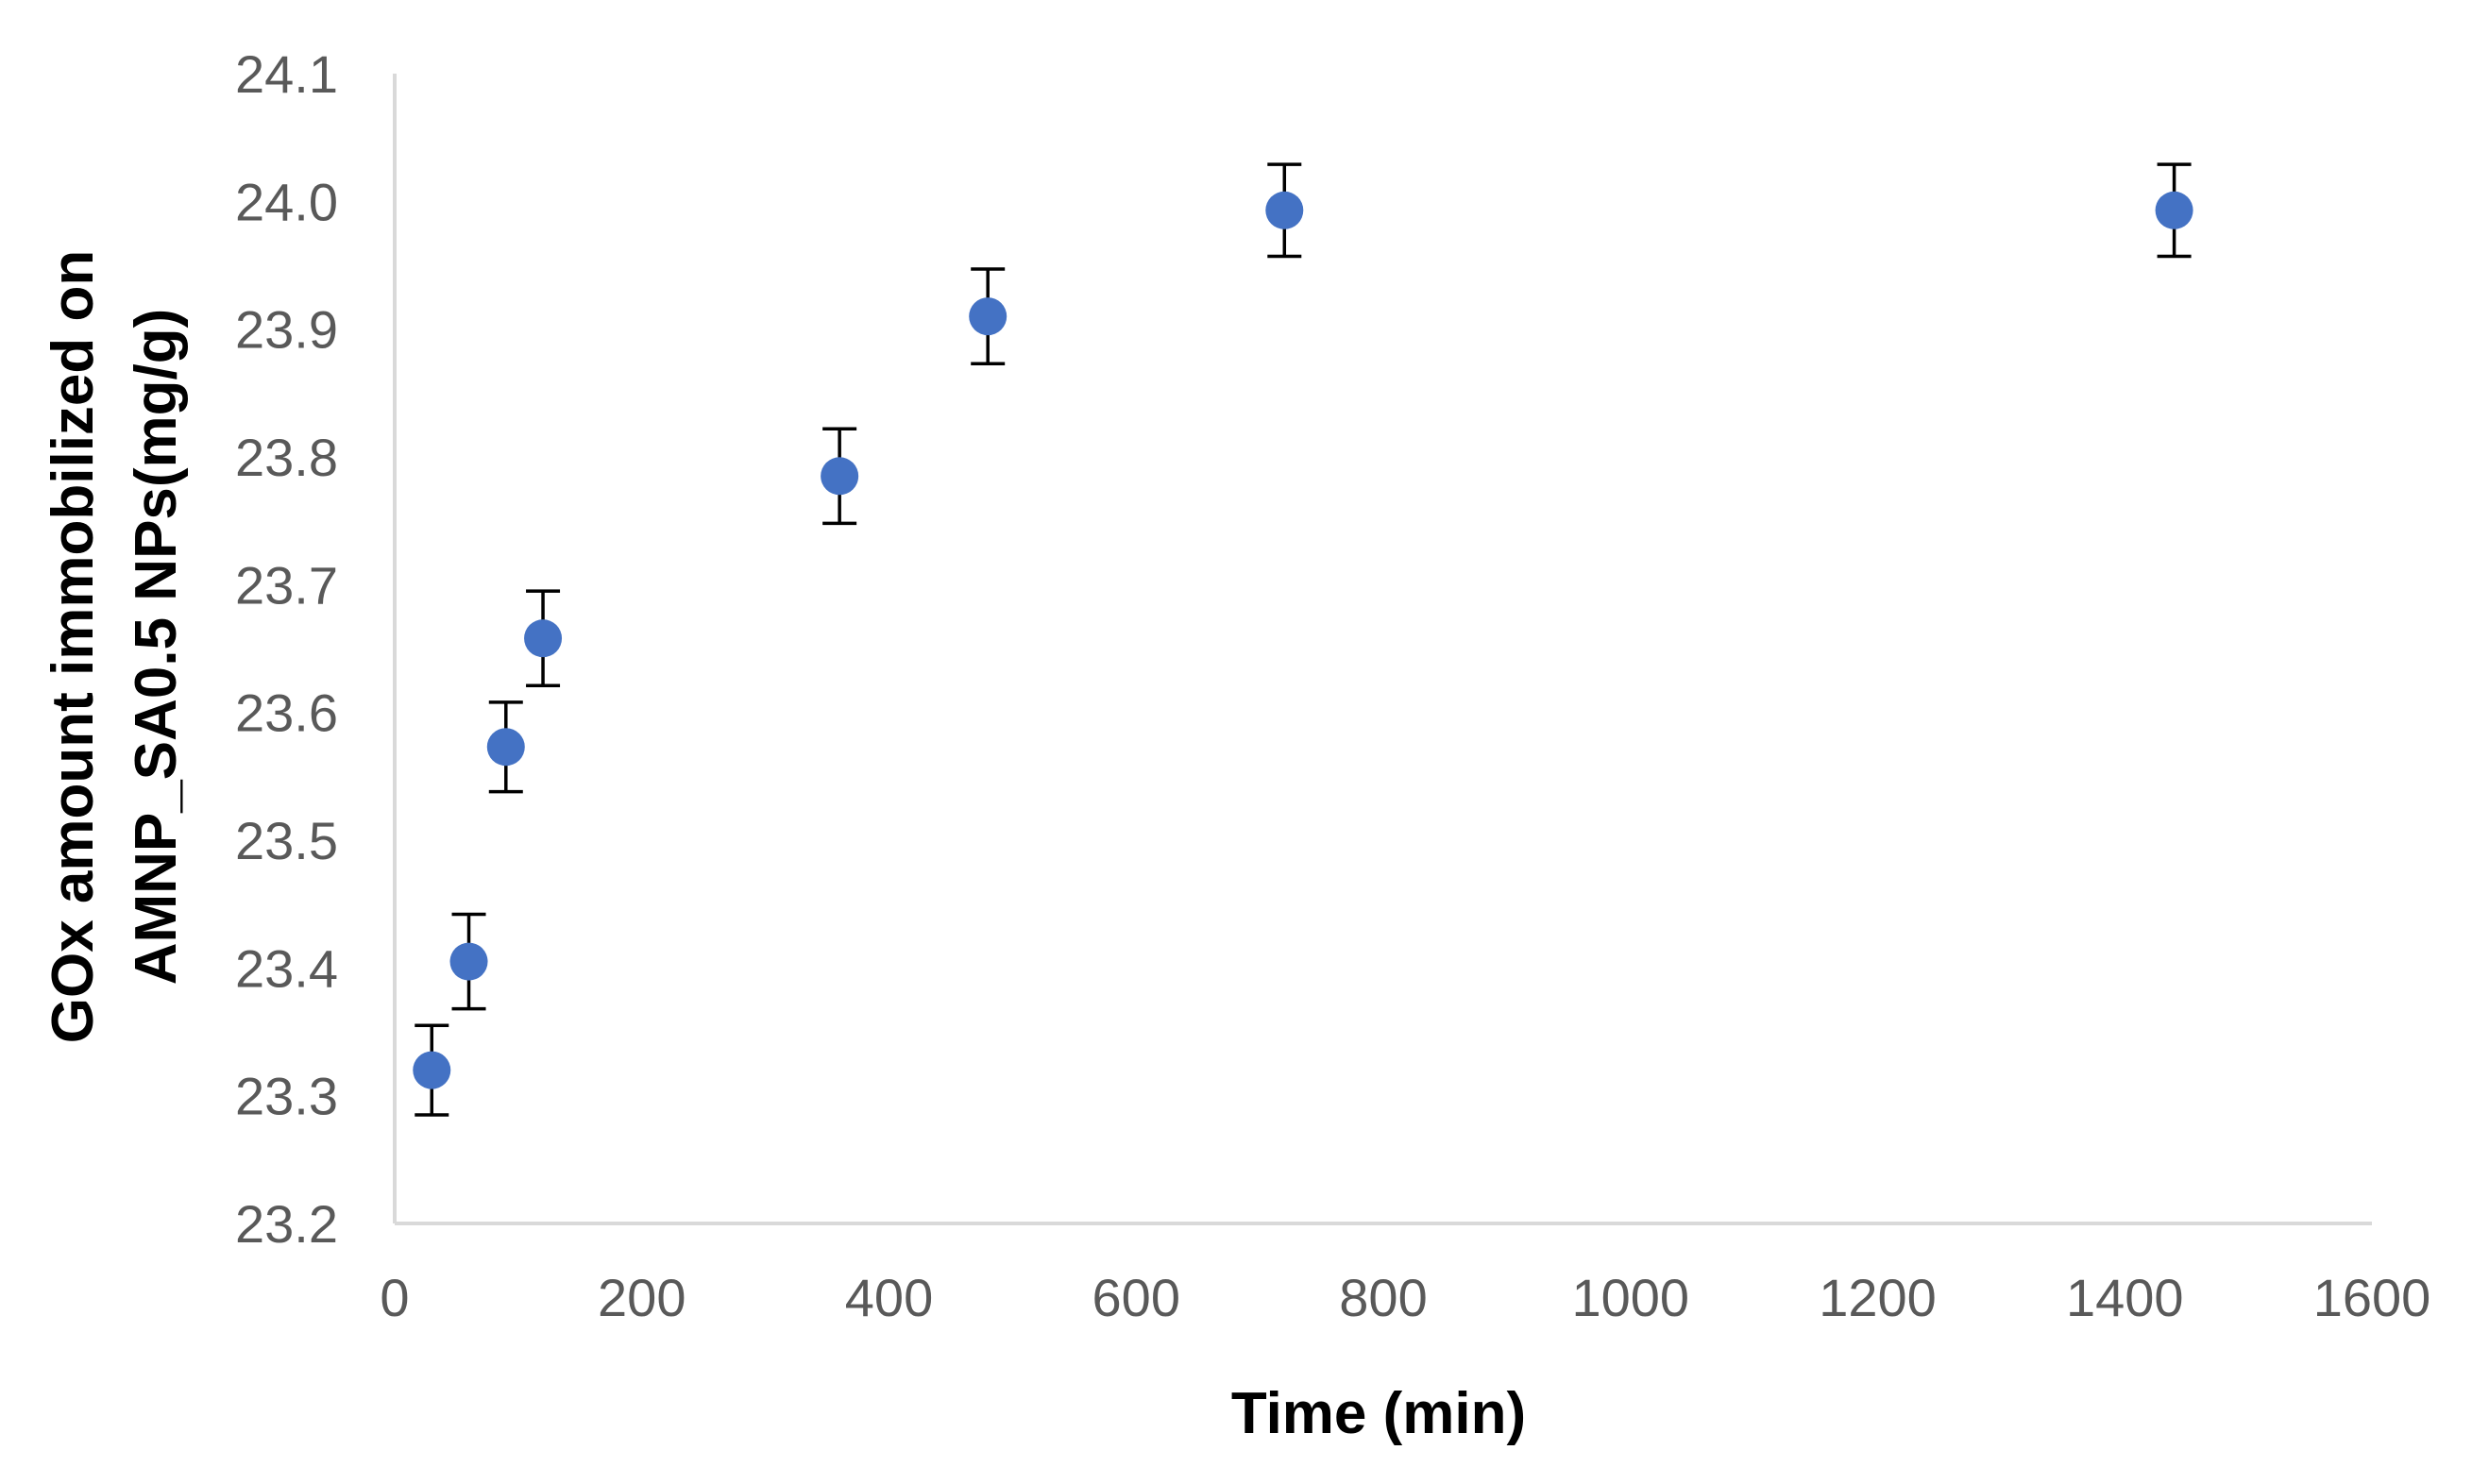 This screenshot has height=1484, width=2472. What do you see at coordinates (286, 201) in the screenshot?
I see `y-tick-label: 24.0` at bounding box center [286, 201].